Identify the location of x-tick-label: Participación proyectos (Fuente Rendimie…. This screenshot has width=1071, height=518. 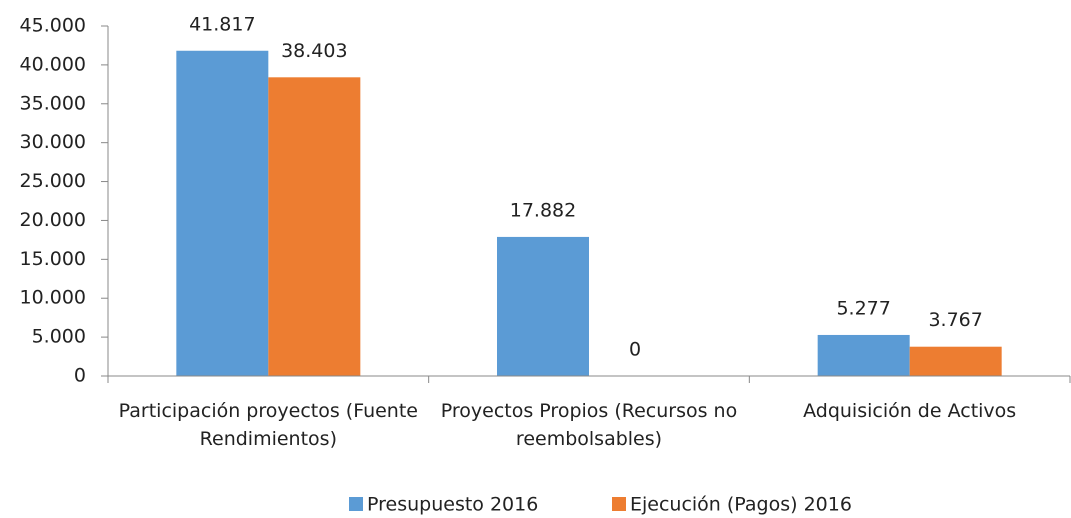
(268, 425).